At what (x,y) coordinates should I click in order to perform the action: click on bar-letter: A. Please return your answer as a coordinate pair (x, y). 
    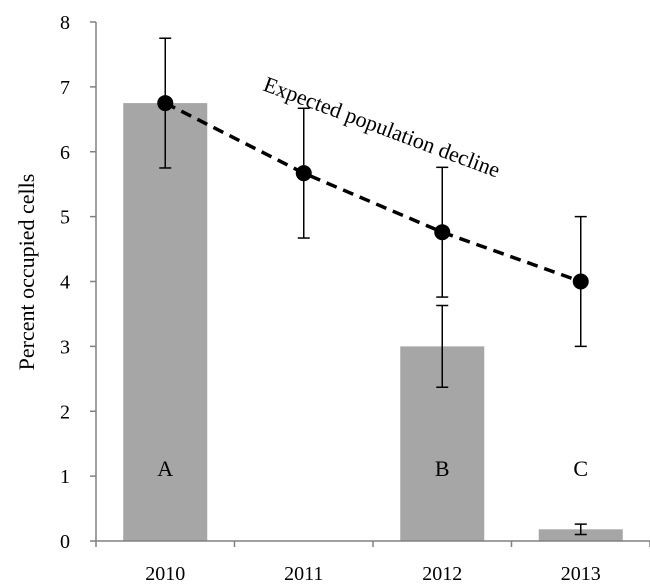
    Looking at the image, I should click on (165, 468).